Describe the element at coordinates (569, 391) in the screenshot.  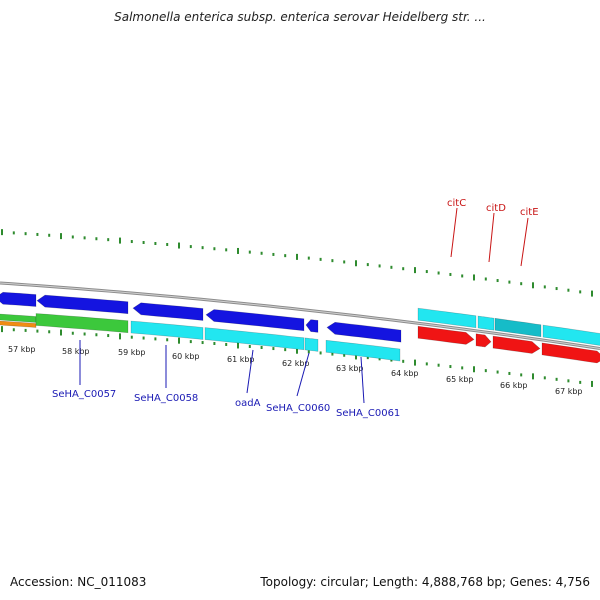
I see `scale-label: 67 kbp` at that location.